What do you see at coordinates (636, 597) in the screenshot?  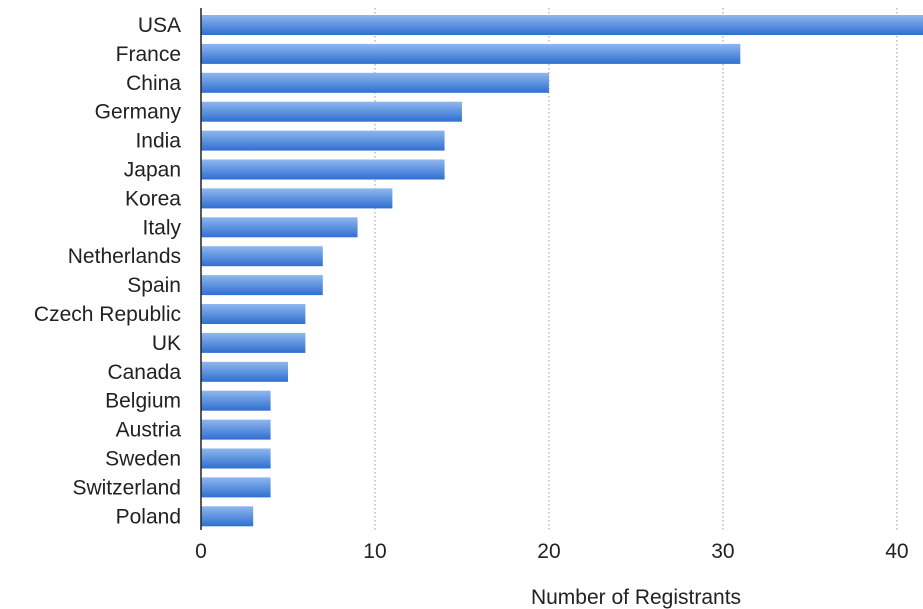 I see `x-axis-title: Number of Registrants` at bounding box center [636, 597].